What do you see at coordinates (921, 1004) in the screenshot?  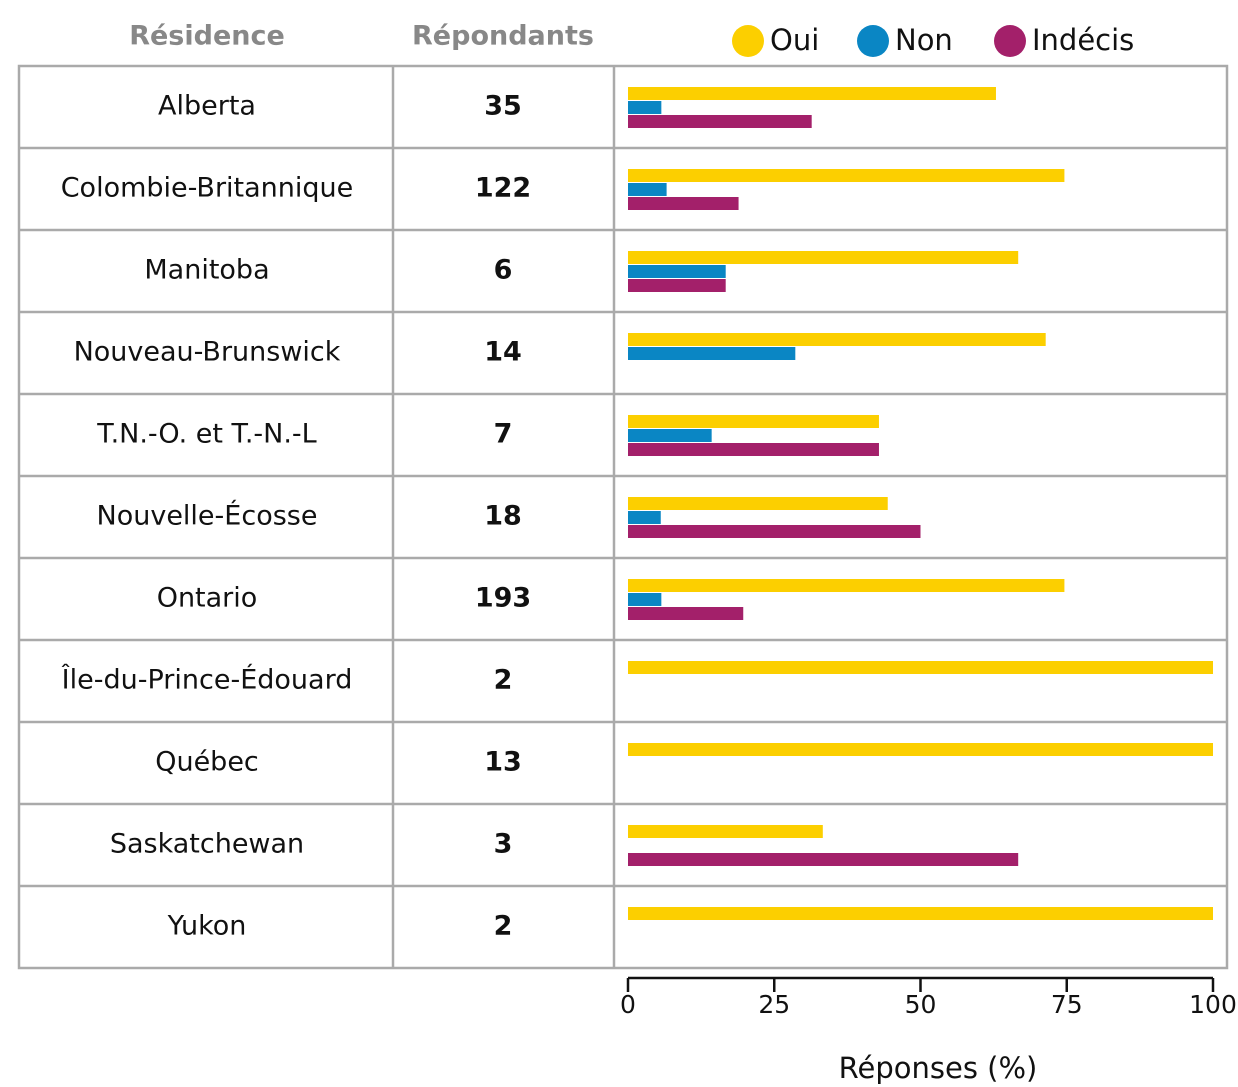 I see `x-tick-label: 50` at bounding box center [921, 1004].